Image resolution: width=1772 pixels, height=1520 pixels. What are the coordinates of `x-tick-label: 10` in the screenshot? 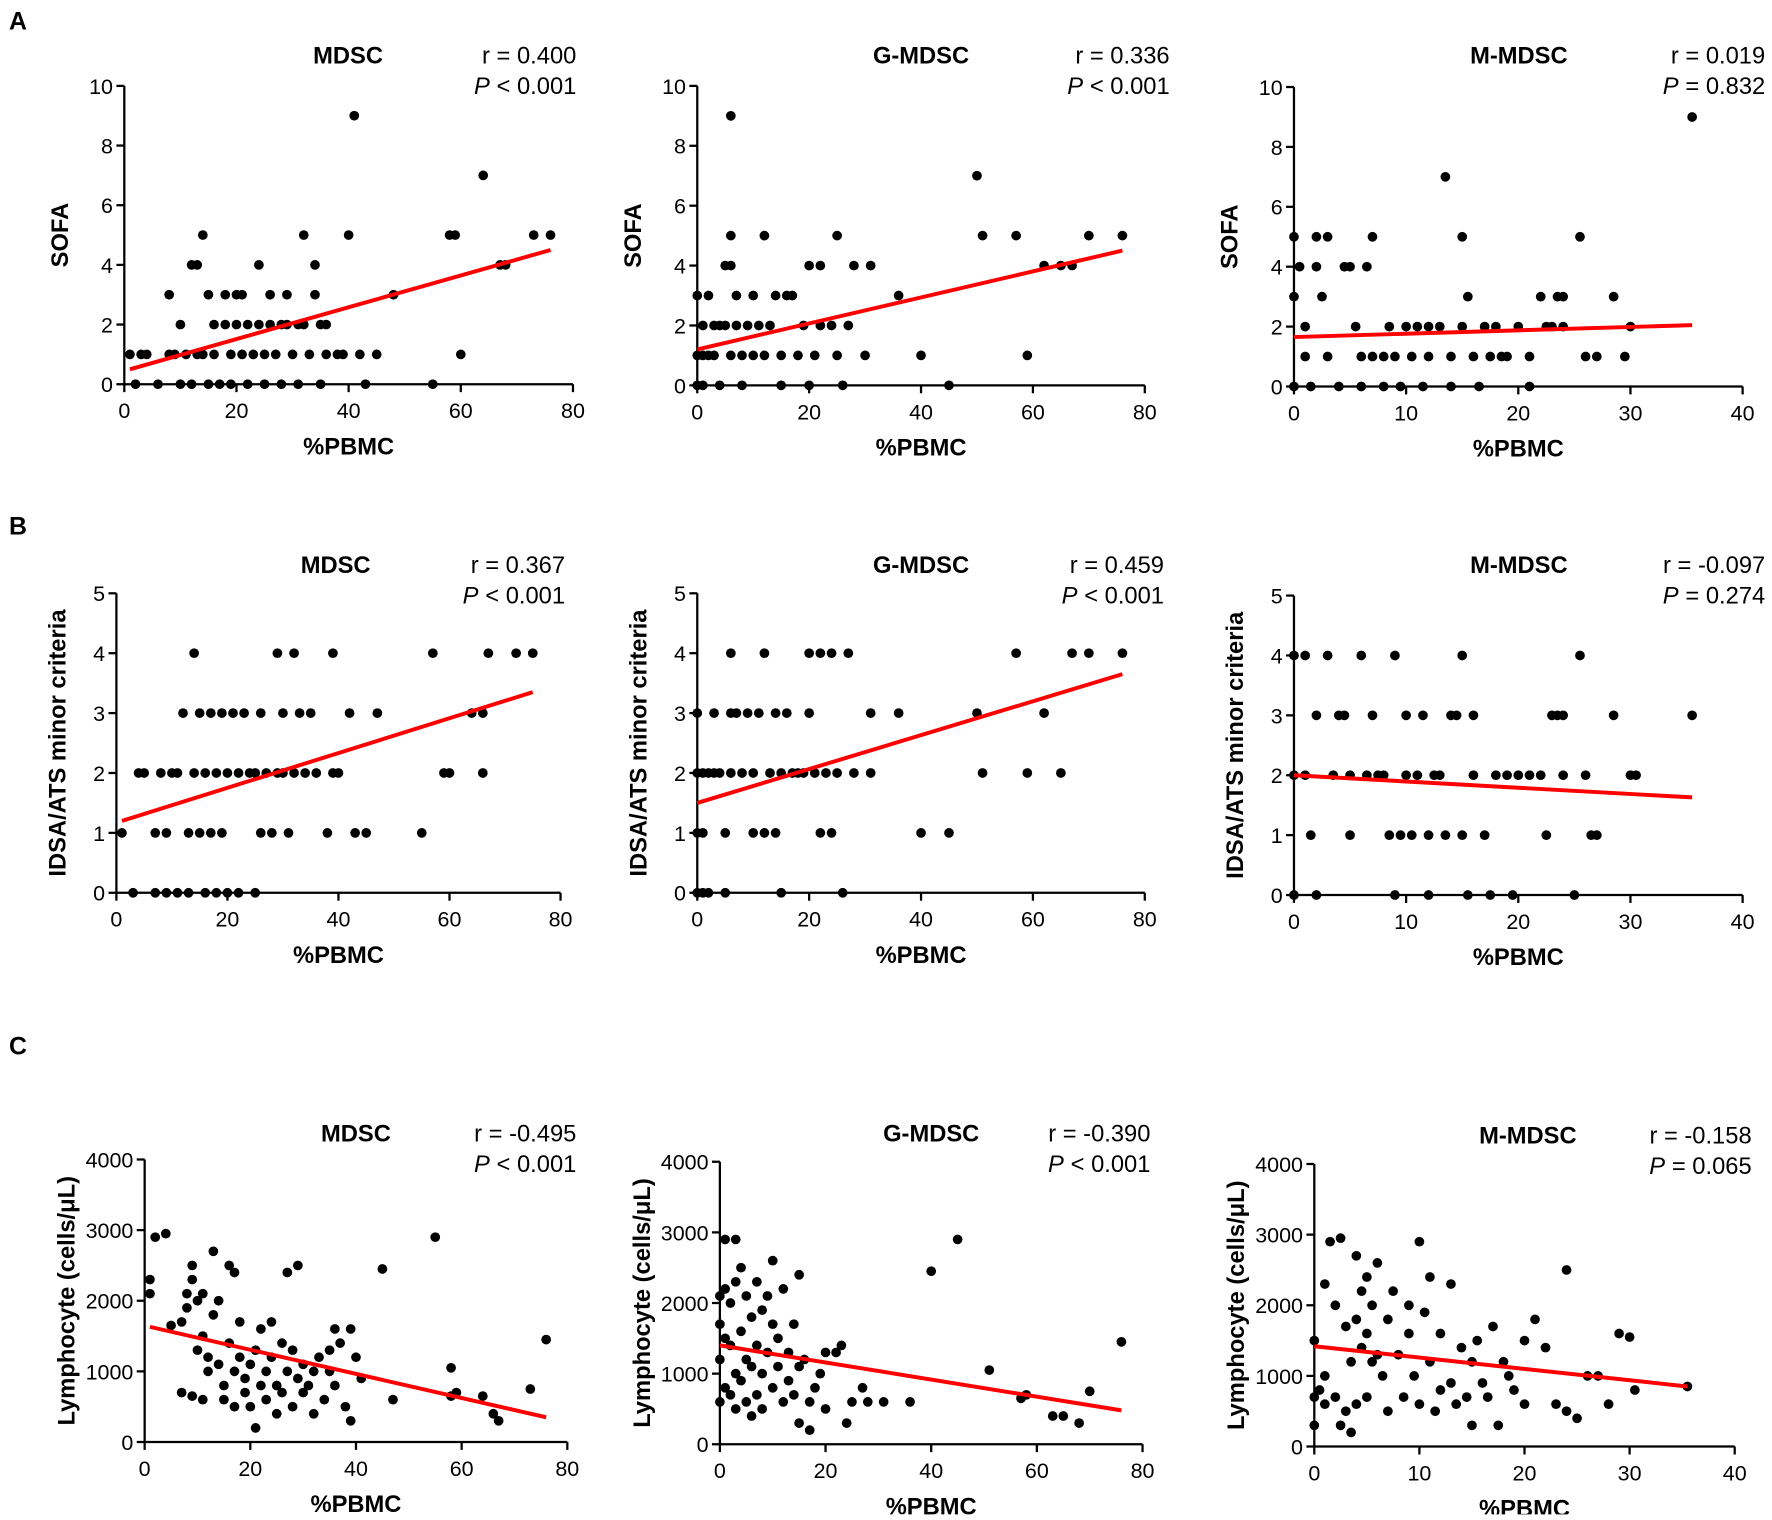 It's located at (1406, 922).